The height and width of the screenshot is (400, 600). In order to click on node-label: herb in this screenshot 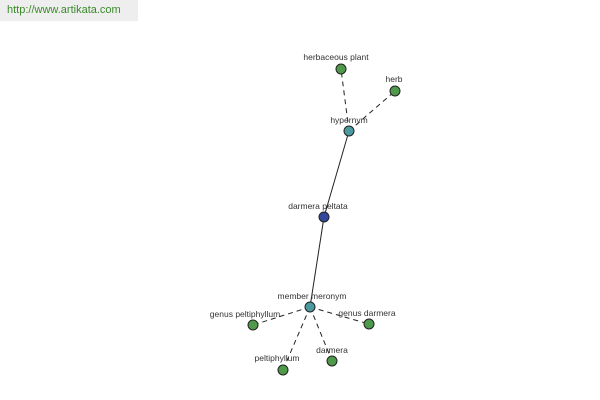, I will do `click(393, 79)`.